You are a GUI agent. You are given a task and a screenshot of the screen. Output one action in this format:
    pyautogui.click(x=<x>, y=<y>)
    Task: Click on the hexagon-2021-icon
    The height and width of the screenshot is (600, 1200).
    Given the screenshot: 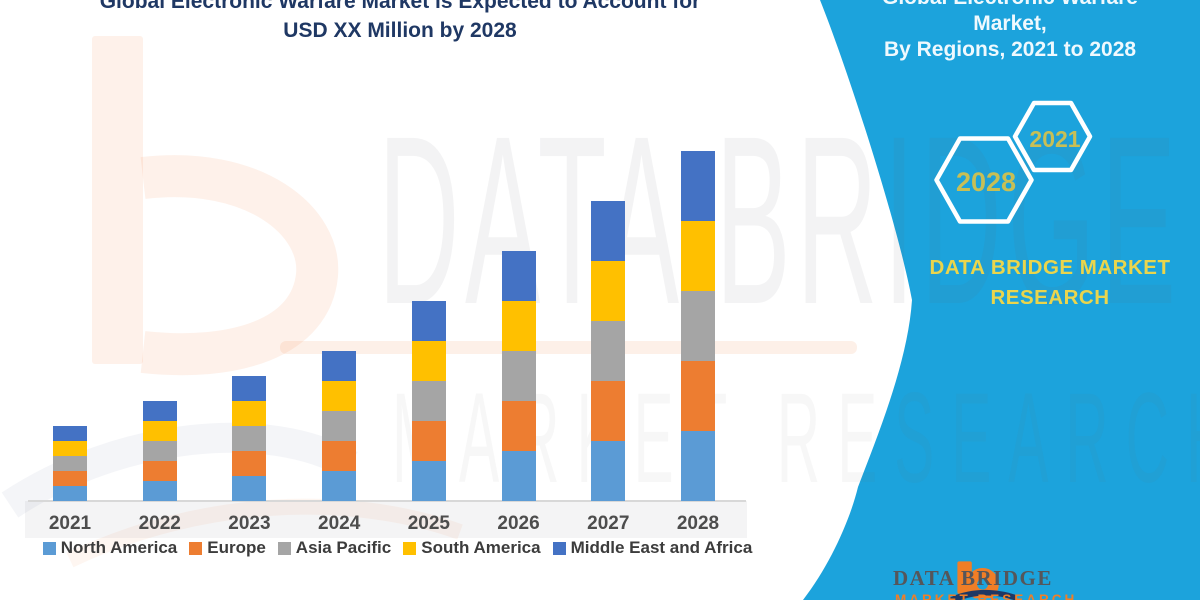 What is the action you would take?
    pyautogui.click(x=1052, y=136)
    